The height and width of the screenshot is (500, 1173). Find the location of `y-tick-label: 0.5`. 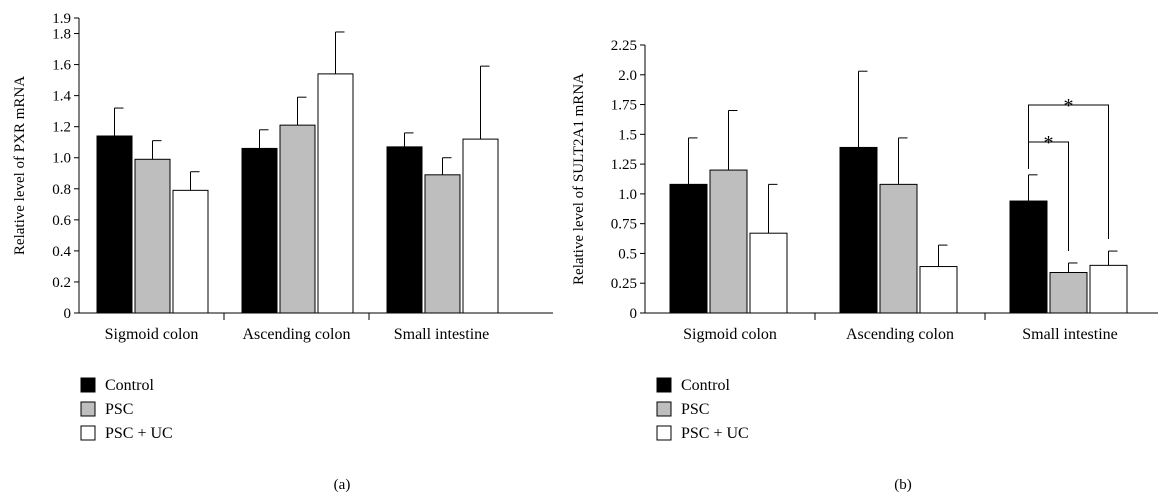

y-tick-label: 0.5 is located at coordinates (627, 254).